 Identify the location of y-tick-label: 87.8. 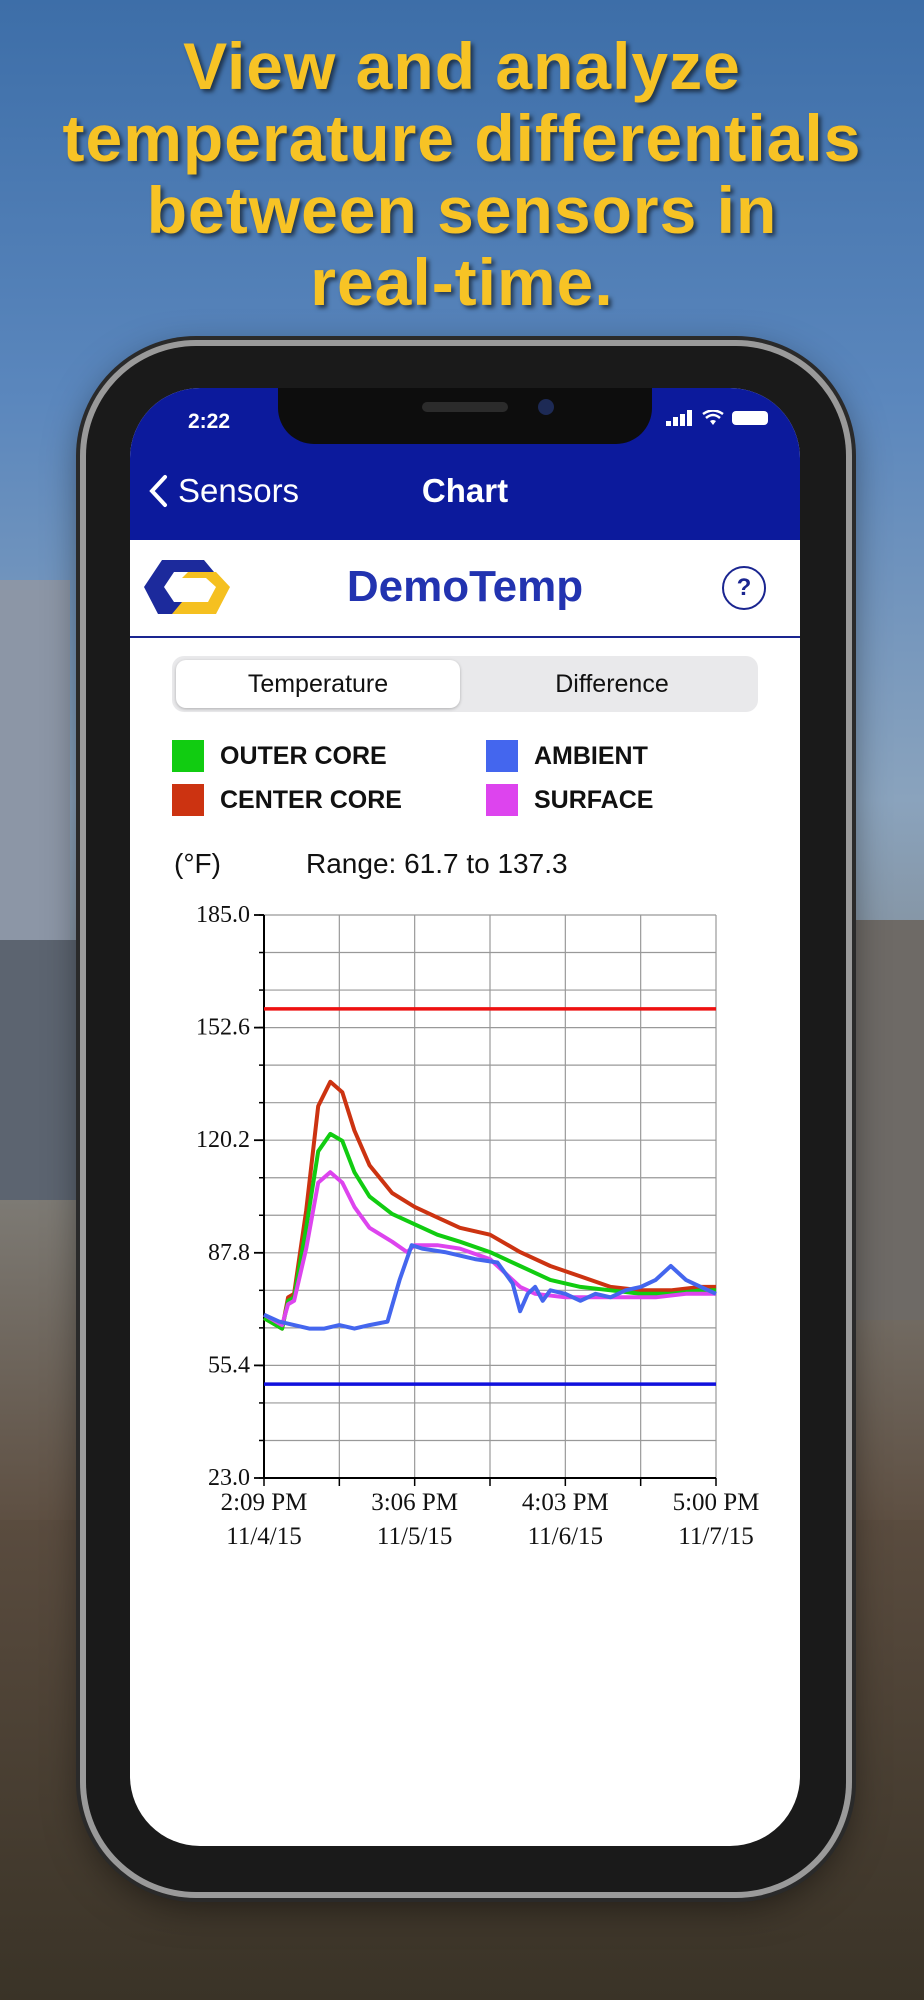
(229, 1253).